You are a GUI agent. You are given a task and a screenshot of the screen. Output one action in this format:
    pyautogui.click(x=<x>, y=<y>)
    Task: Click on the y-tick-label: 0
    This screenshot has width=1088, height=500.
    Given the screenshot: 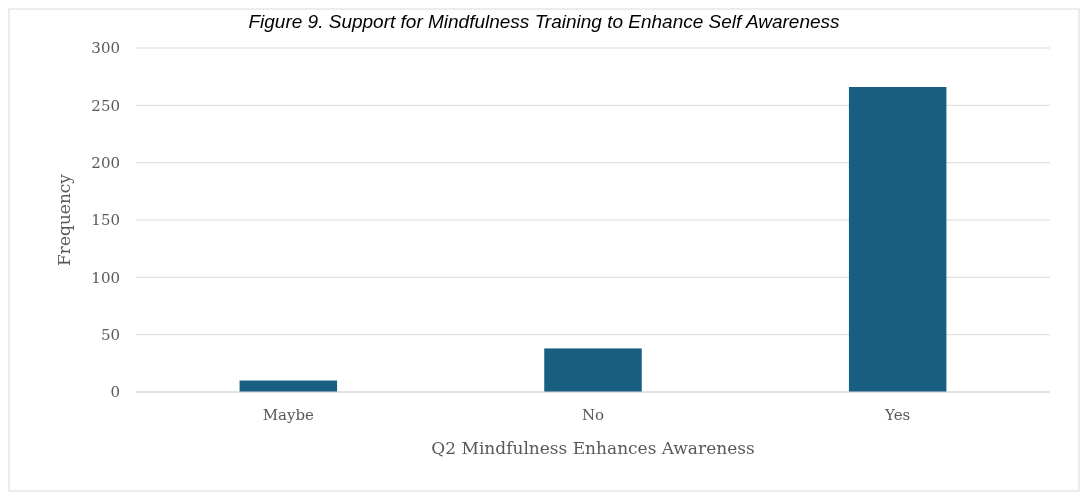 What is the action you would take?
    pyautogui.click(x=115, y=392)
    